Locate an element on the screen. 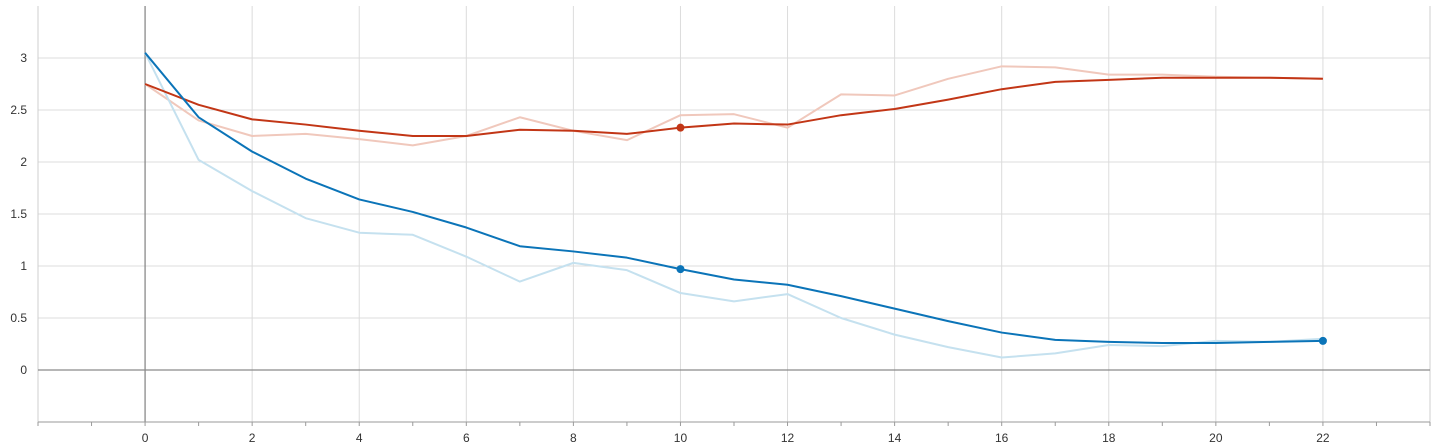 The image size is (1442, 444). series-0-smoothed-line is located at coordinates (733, 106).